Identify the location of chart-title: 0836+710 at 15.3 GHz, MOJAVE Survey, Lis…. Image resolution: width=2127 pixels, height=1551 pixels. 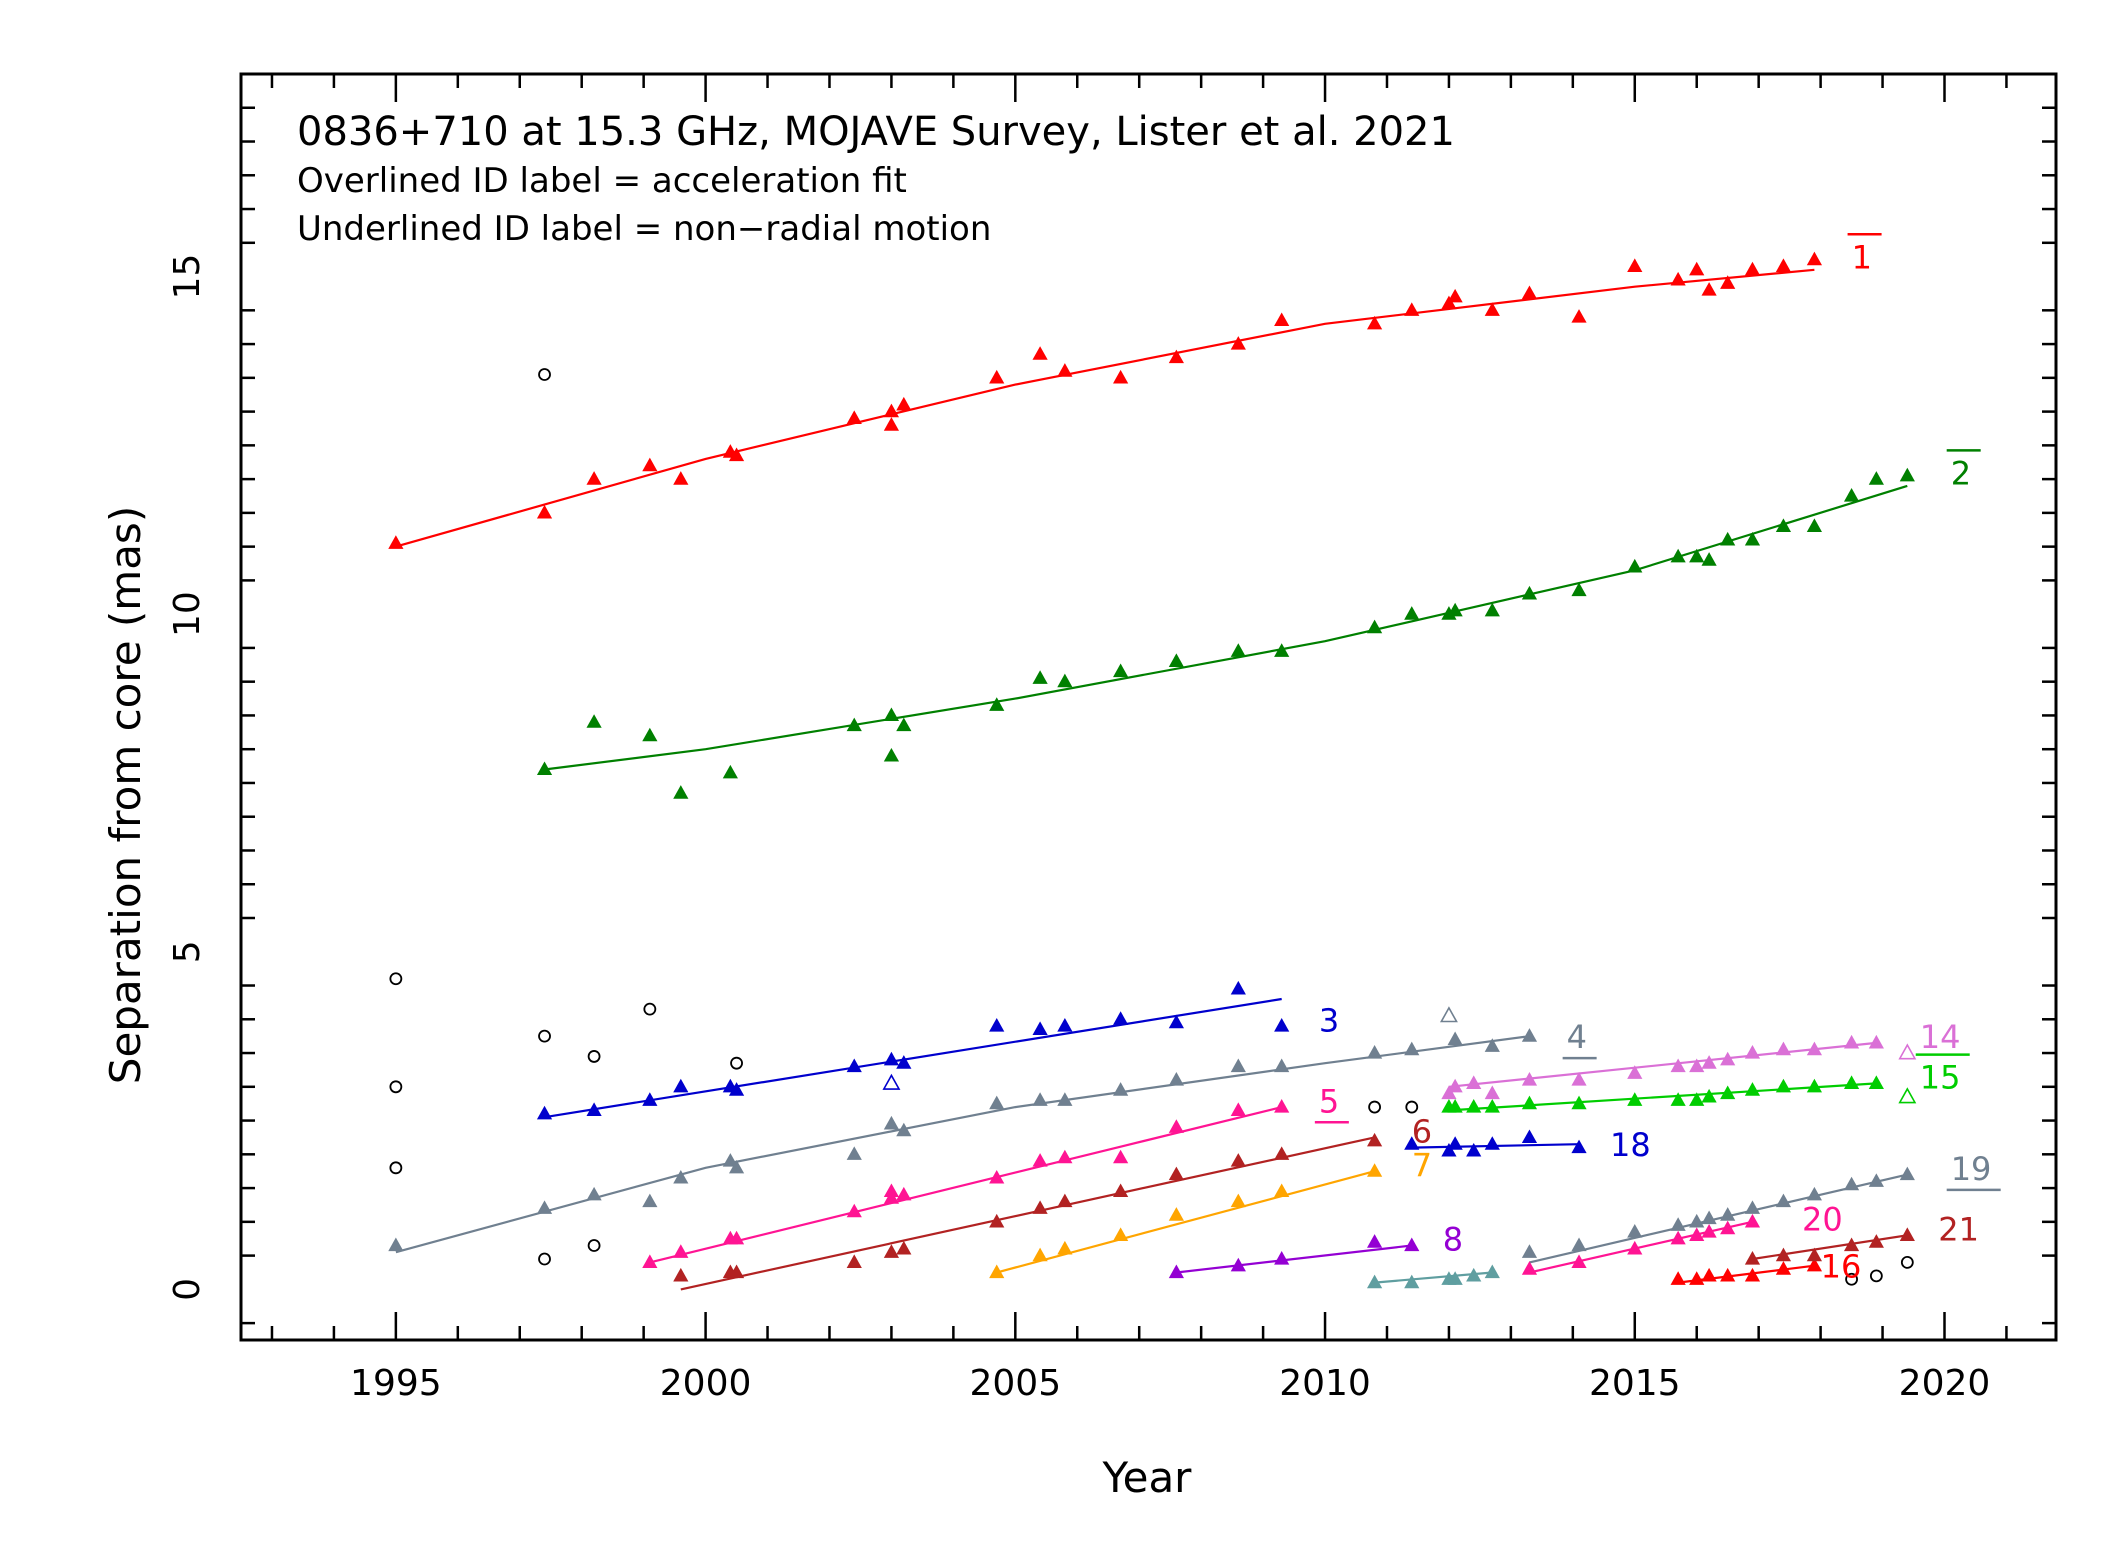
(876, 132).